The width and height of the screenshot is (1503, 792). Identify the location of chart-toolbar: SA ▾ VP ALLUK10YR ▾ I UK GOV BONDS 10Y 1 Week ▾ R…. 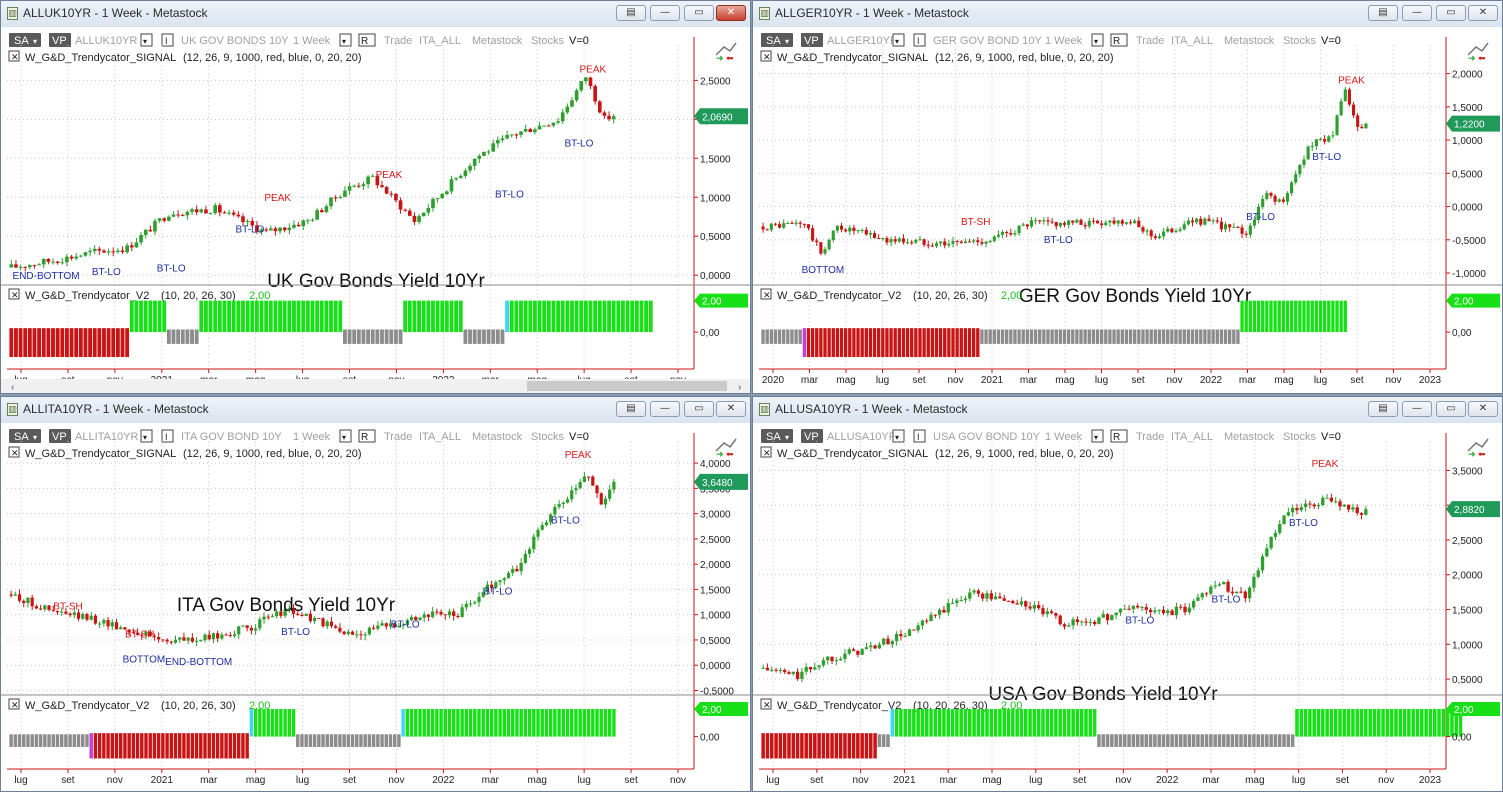
(299, 40).